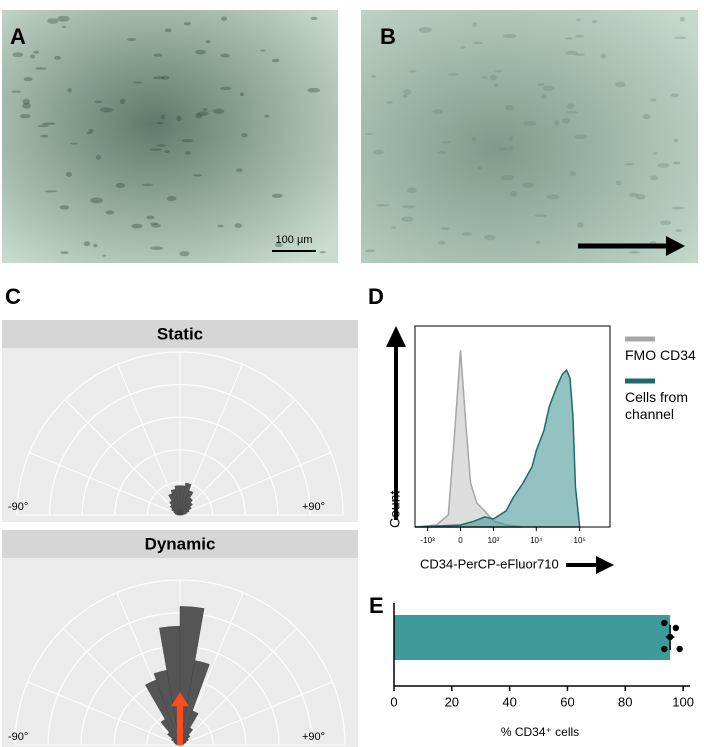 Image resolution: width=704 pixels, height=747 pixels. I want to click on plot-frame, so click(512, 426).